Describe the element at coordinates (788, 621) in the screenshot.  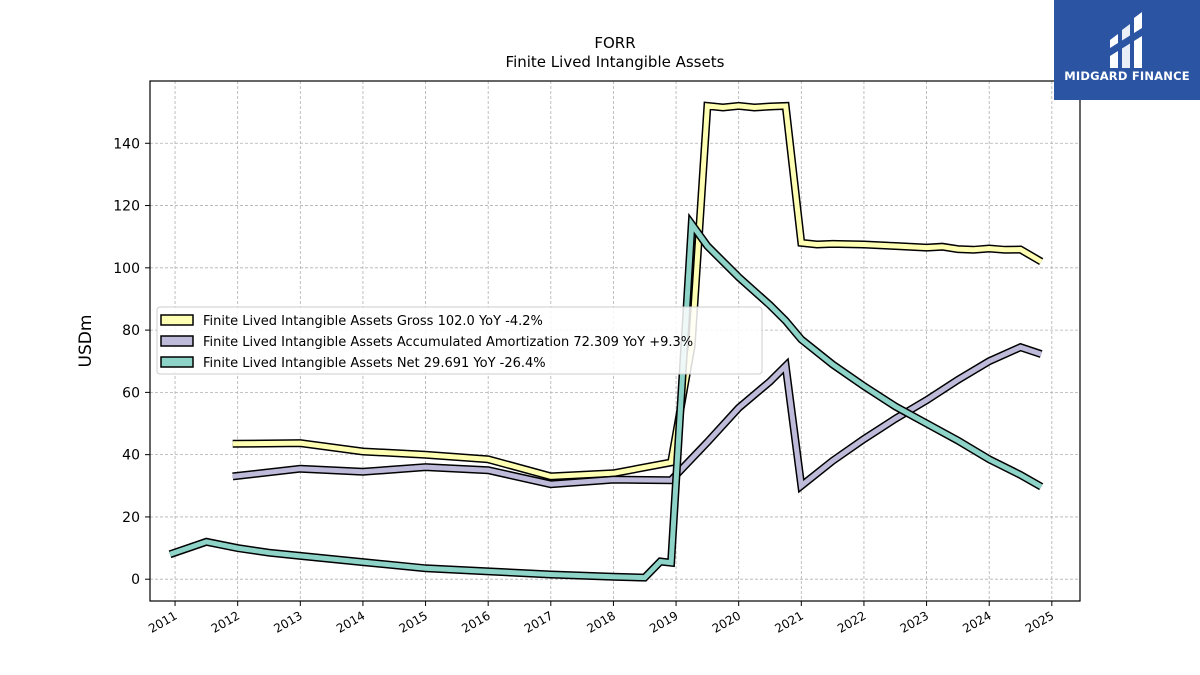
I see `x-tick-label: 2021` at that location.